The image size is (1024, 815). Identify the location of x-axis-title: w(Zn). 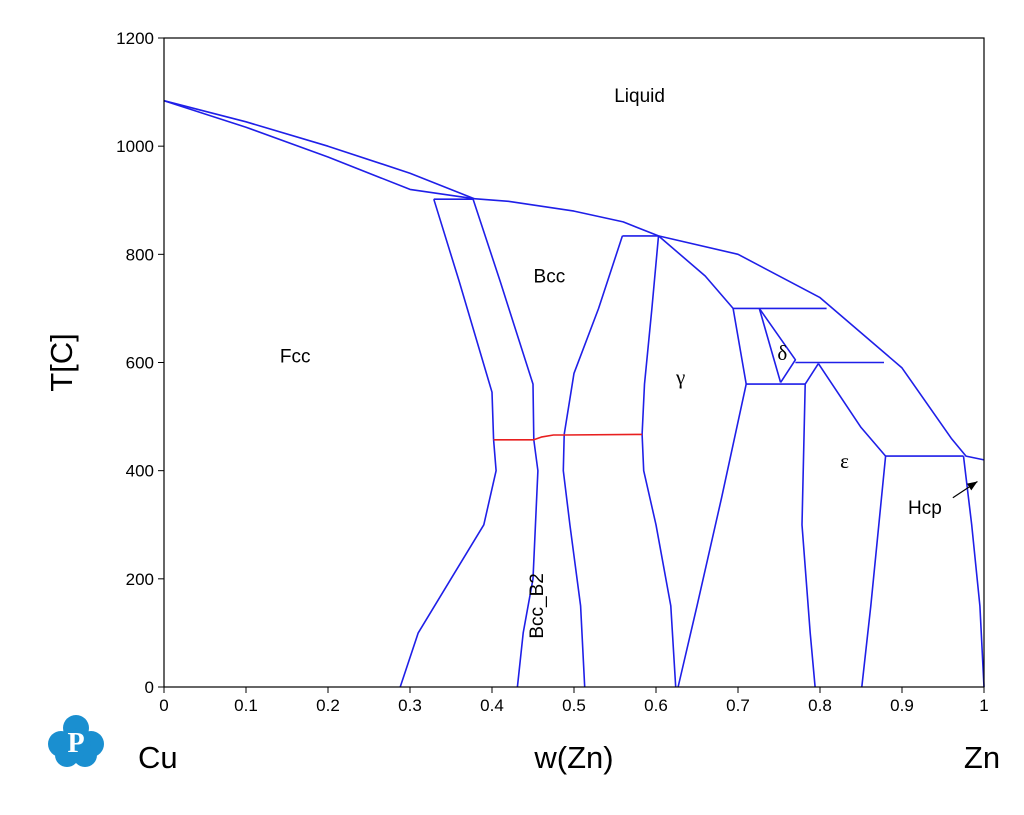
(573, 757).